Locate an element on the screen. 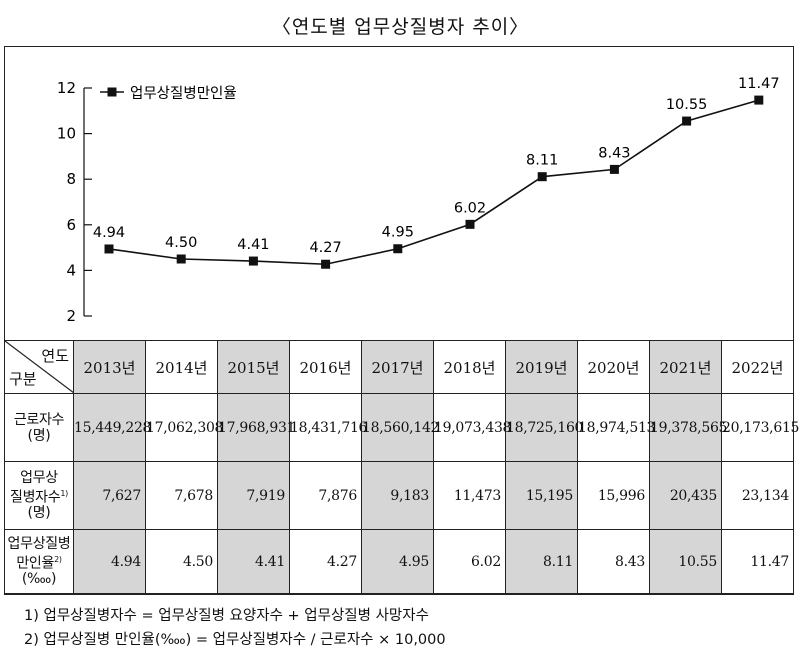  table-cell: 4.27 is located at coordinates (325, 561).